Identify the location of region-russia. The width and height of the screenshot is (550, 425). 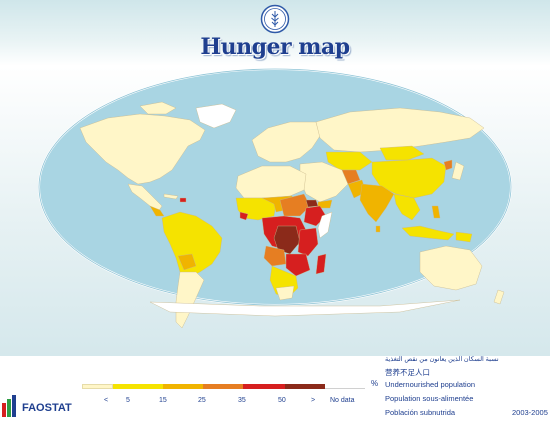
(400, 130).